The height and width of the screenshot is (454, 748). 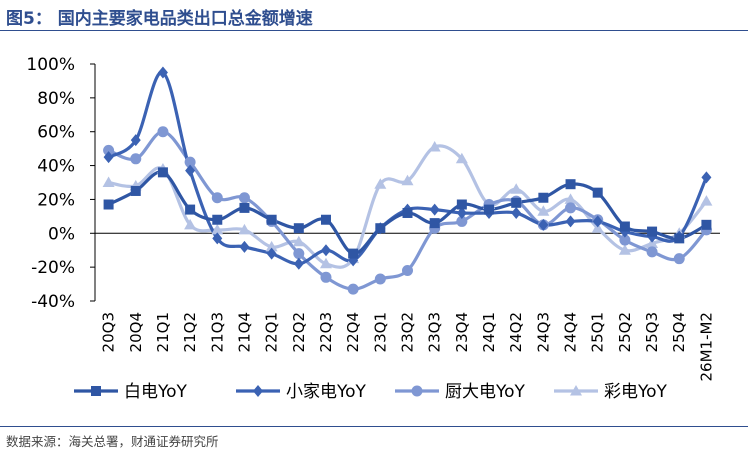 What do you see at coordinates (244, 332) in the screenshot?
I see `x-tick-label: 21Q4` at bounding box center [244, 332].